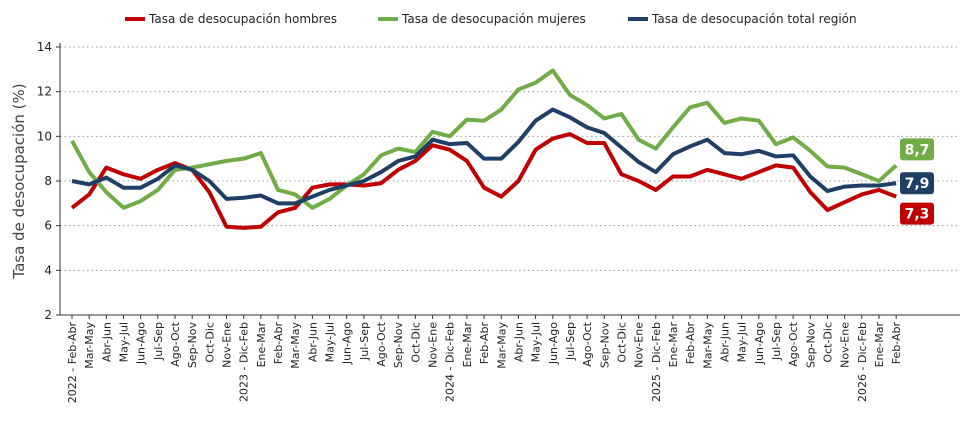 This screenshot has height=423, width=961. What do you see at coordinates (48, 270) in the screenshot?
I see `y-tick-label: 4` at bounding box center [48, 270].